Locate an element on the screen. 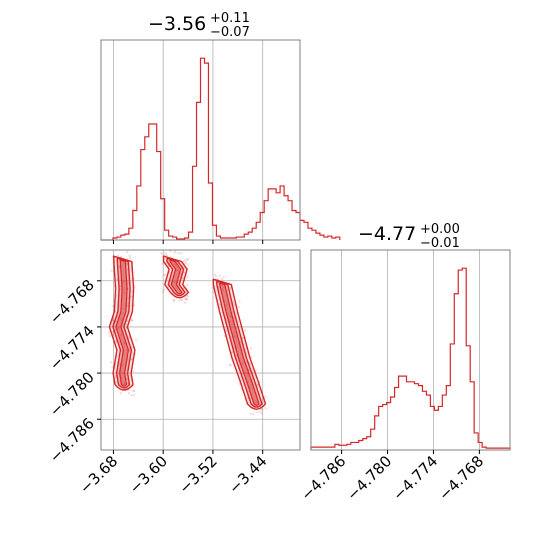 The height and width of the screenshot is (550, 550). param2-median: −4.77 is located at coordinates (387, 234).